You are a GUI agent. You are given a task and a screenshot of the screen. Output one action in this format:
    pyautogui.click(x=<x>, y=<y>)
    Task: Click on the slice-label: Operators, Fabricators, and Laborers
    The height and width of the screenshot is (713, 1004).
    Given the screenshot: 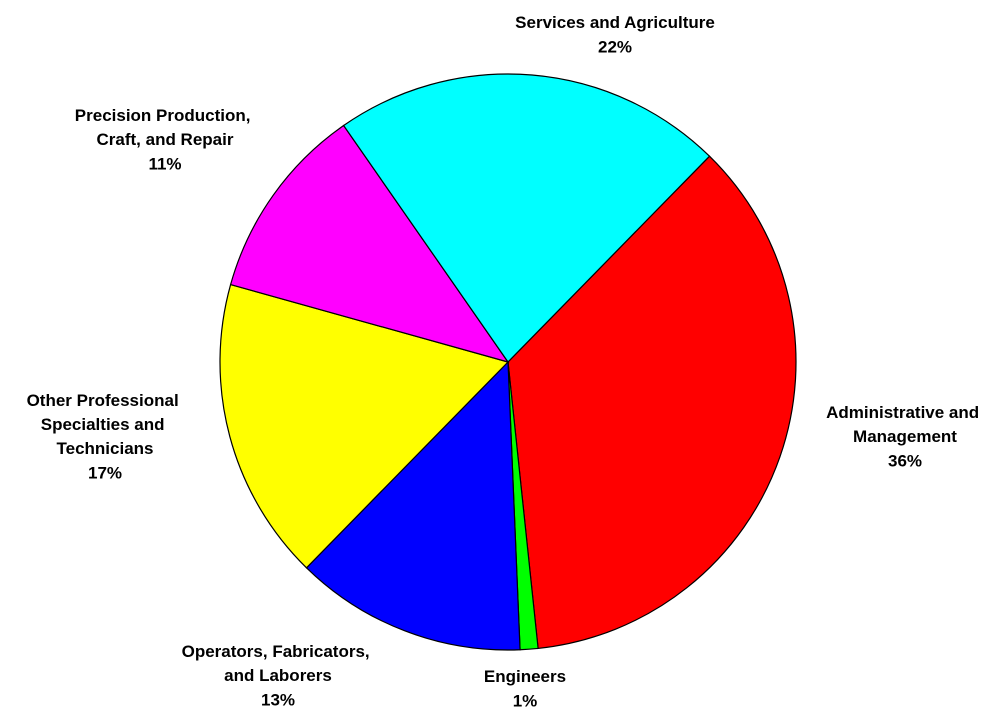 What is the action you would take?
    pyautogui.click(x=278, y=663)
    